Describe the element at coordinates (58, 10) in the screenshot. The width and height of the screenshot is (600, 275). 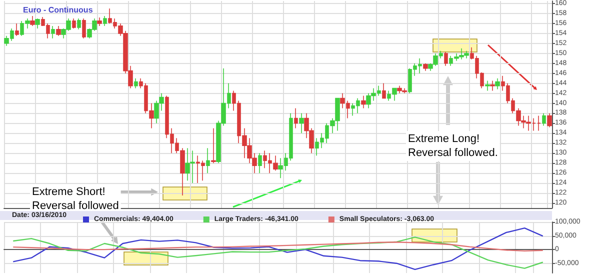
I see `text: Euro - Continuous` at that location.